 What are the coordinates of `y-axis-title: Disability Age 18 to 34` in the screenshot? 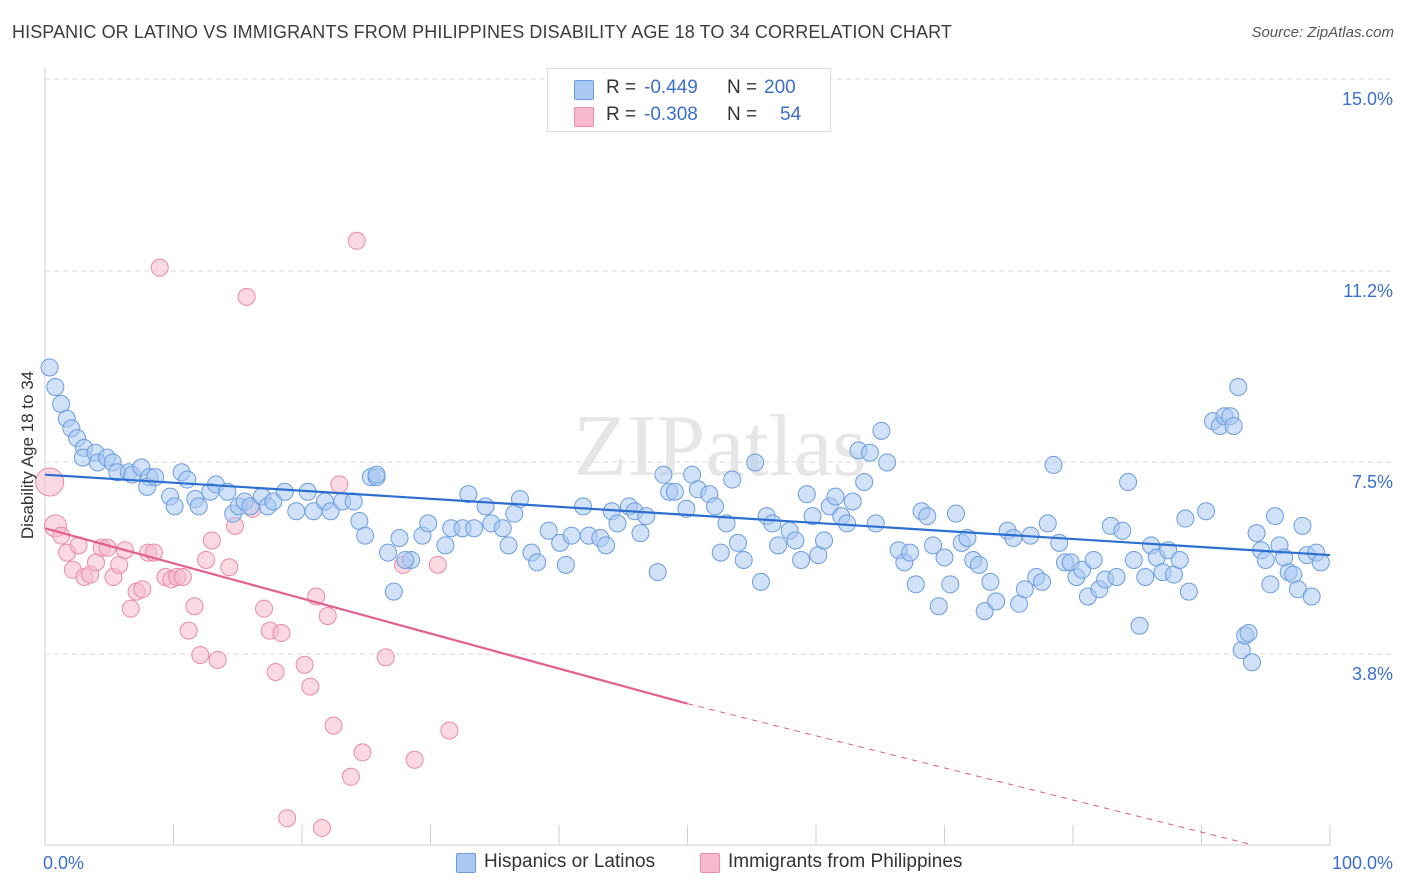 It's located at (27, 455).